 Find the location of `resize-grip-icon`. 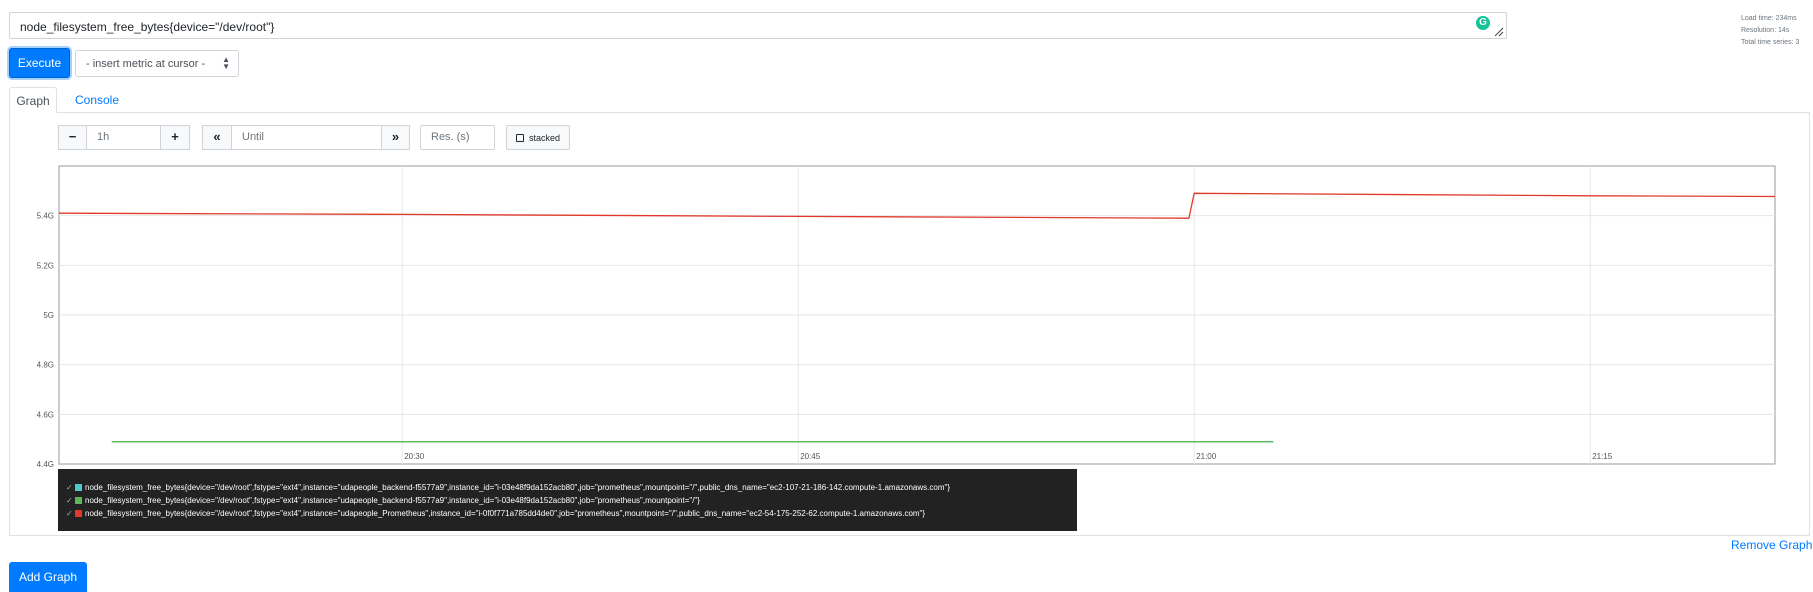

resize-grip-icon is located at coordinates (1499, 32).